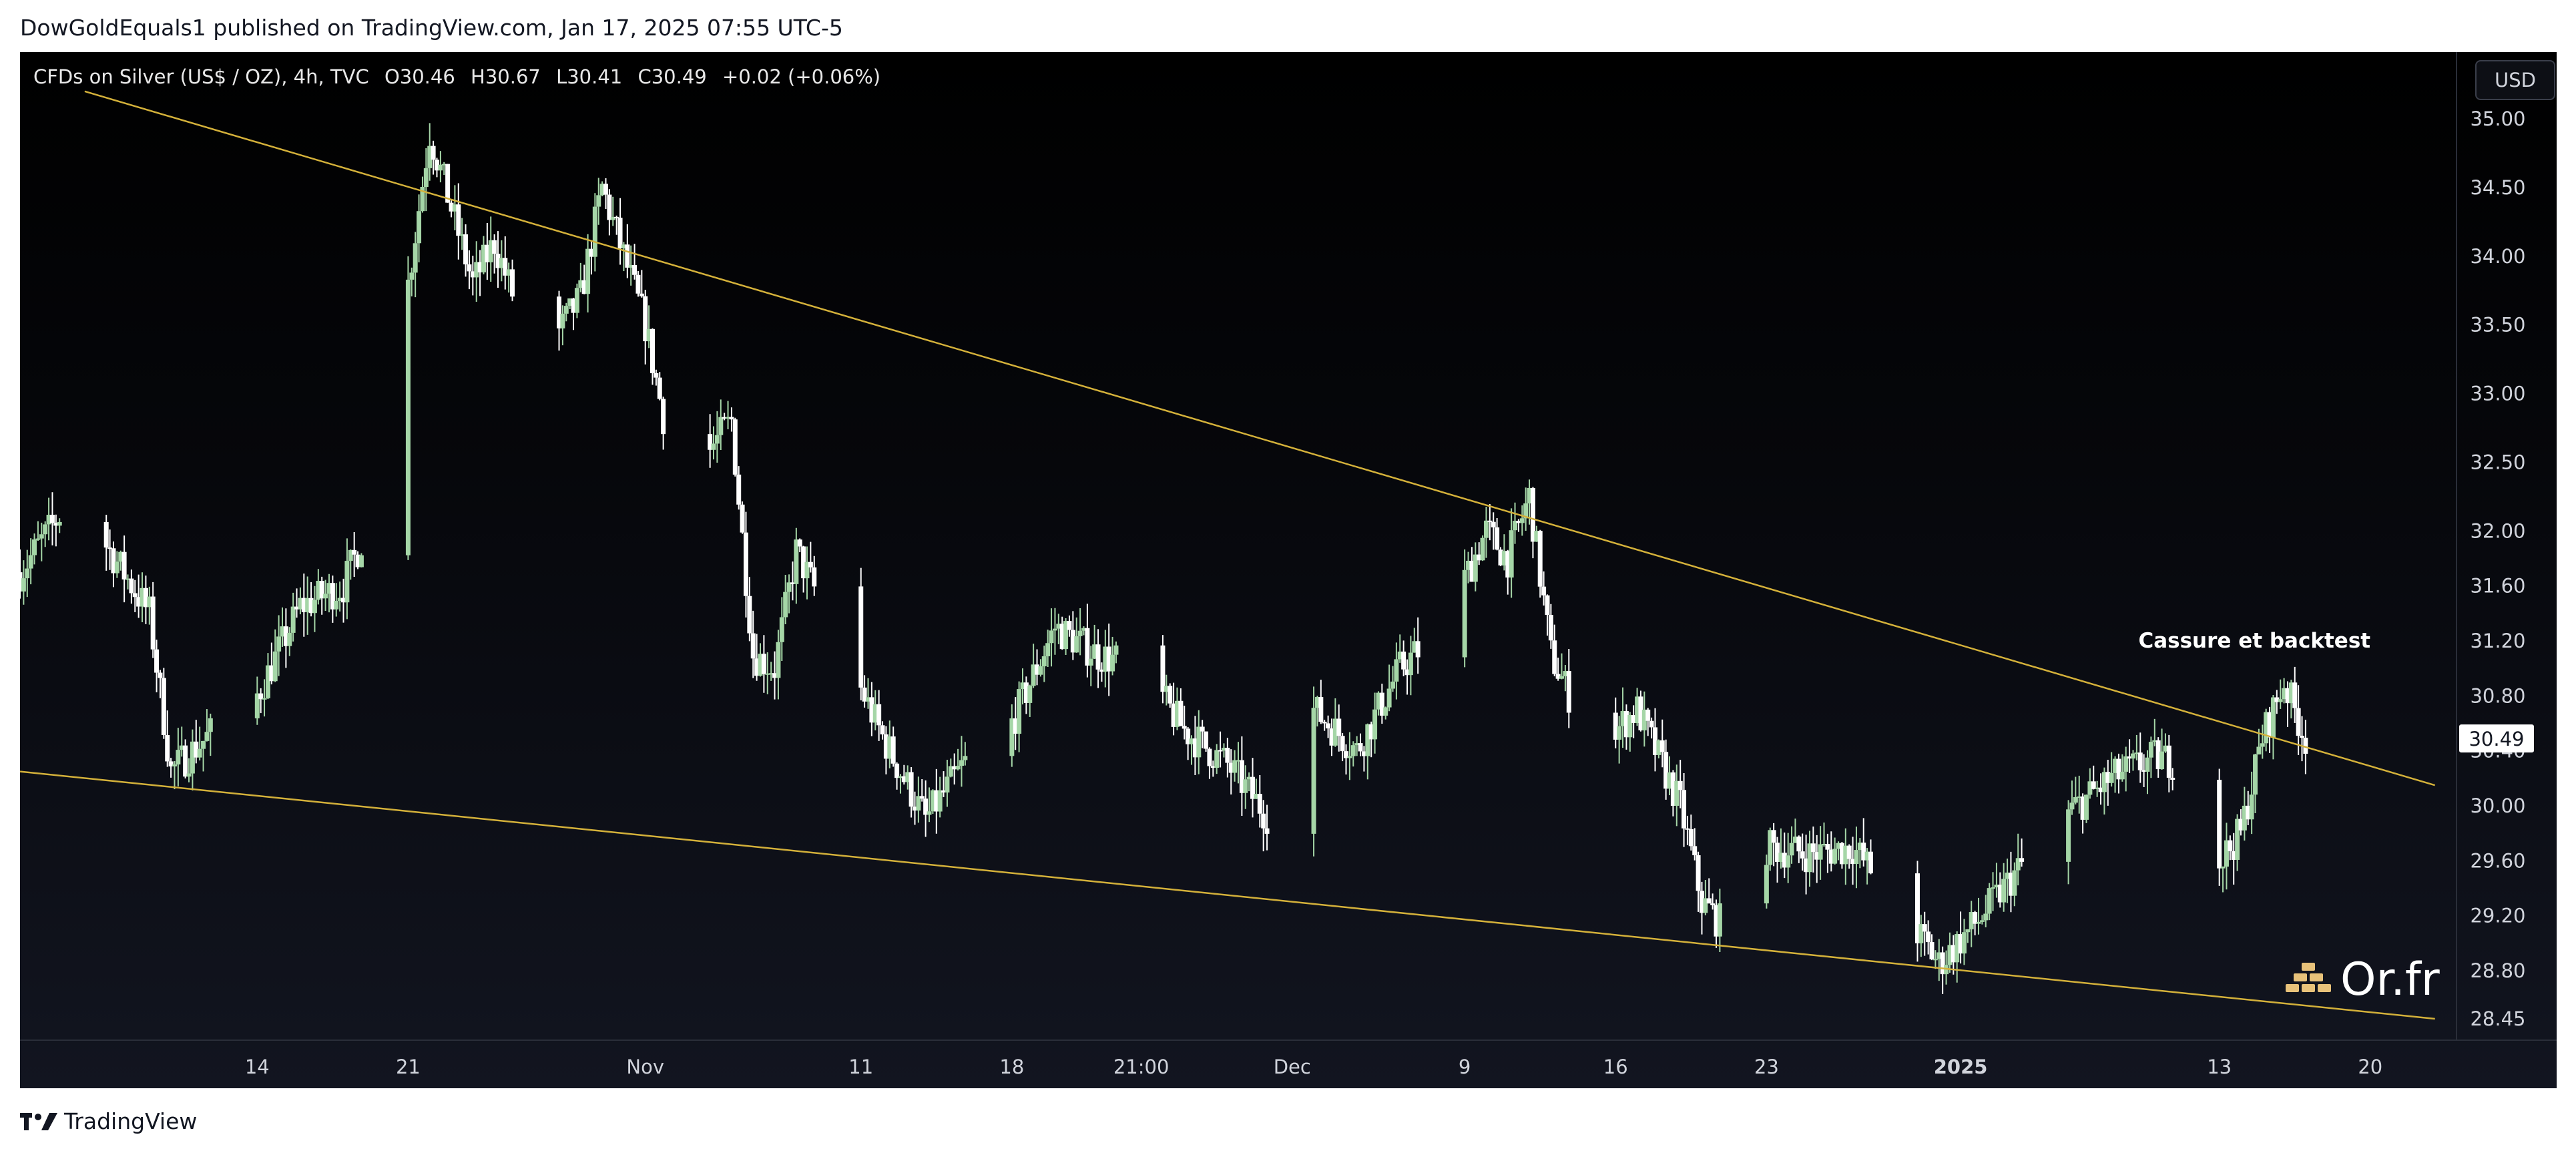  I want to click on gold-bars-icon, so click(2308, 977).